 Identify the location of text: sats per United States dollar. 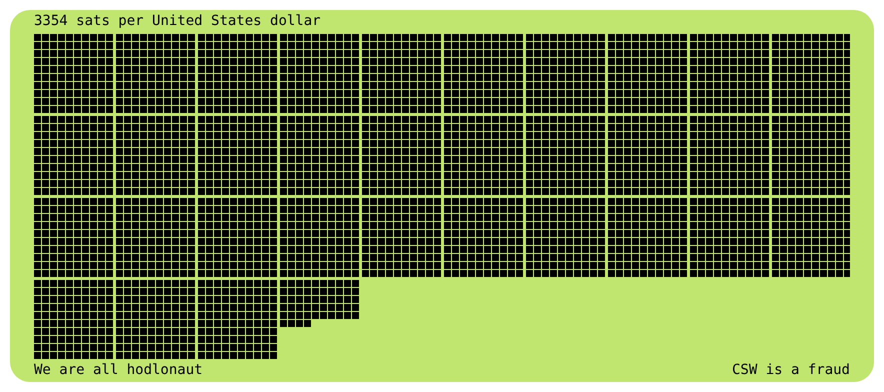
(198, 21).